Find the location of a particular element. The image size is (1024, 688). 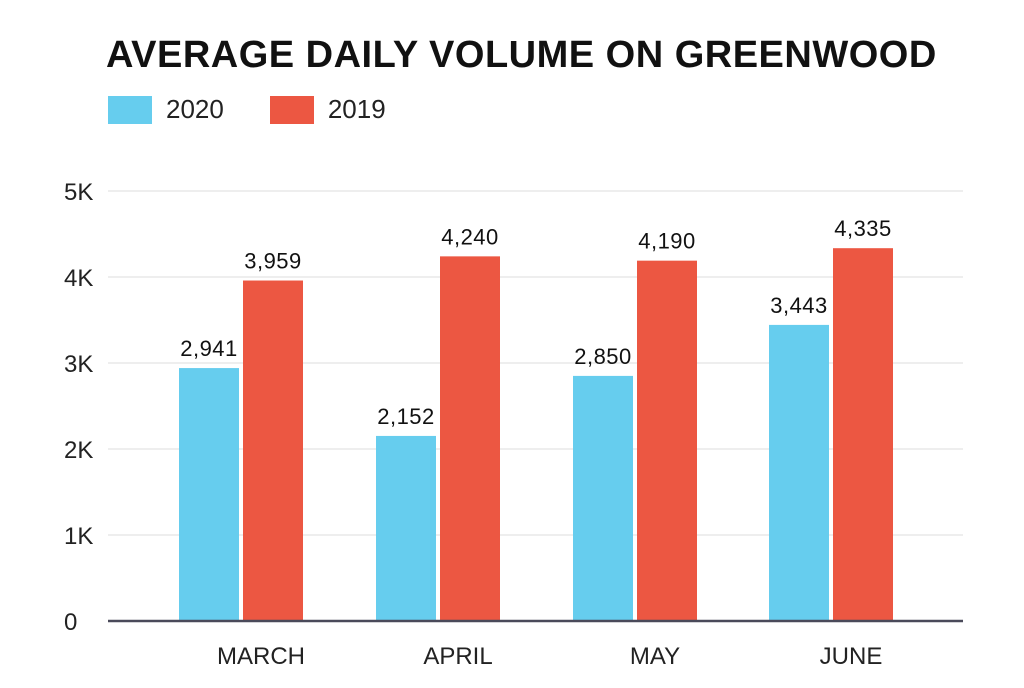

chart-title: AVERAGE DAILY VOLUME ON GREENWOOD is located at coordinates (521, 55).